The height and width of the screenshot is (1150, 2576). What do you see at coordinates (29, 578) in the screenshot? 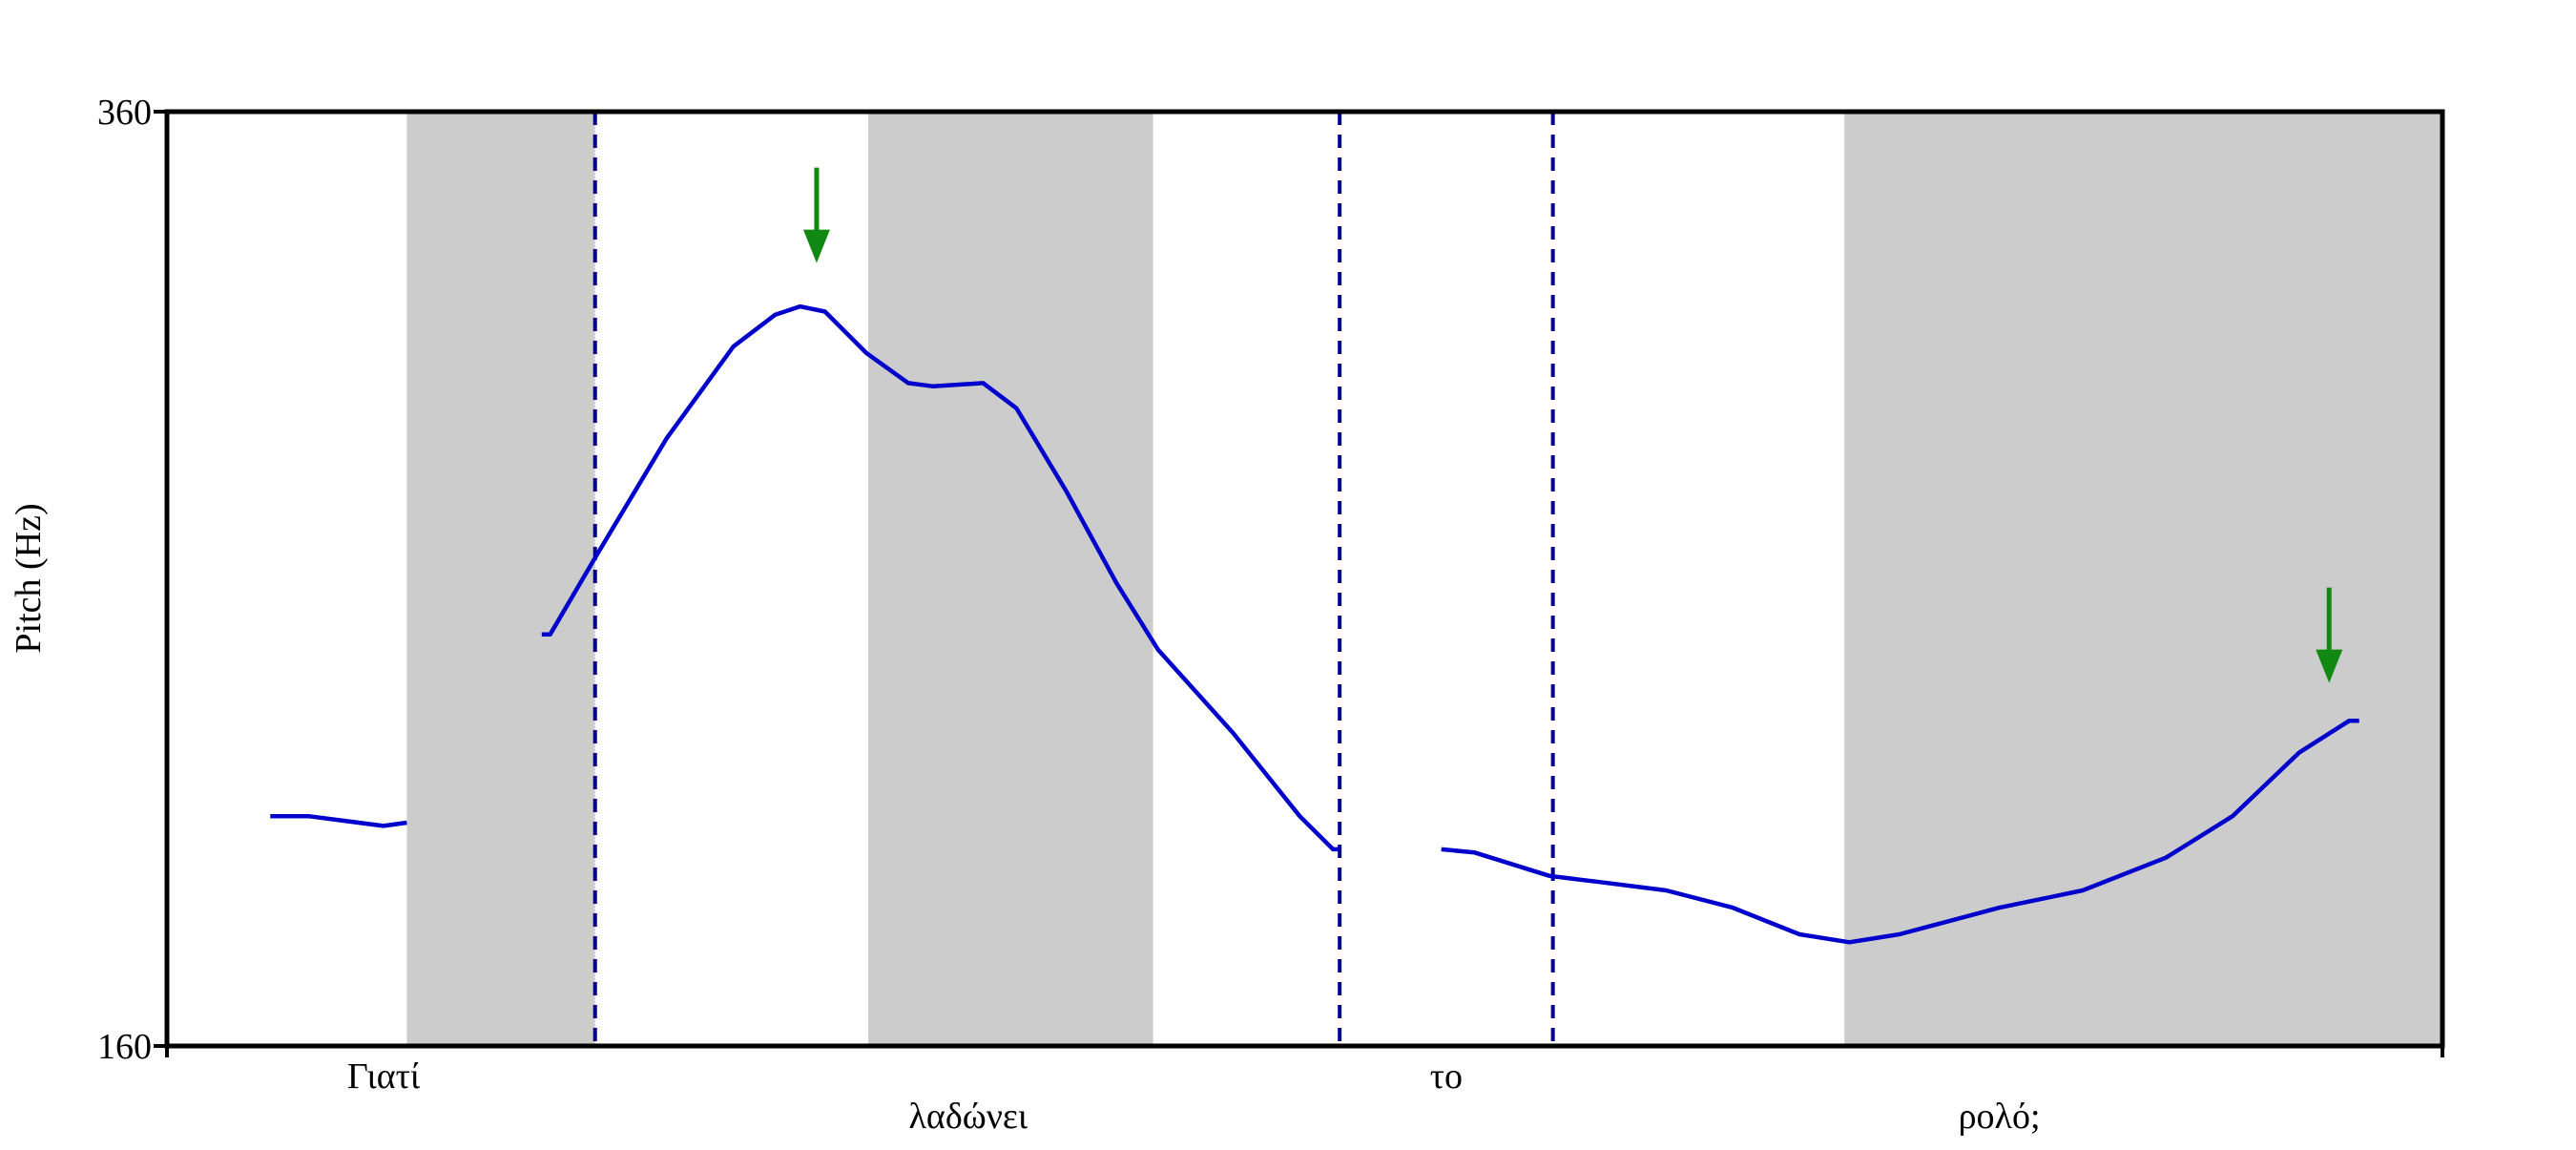
I see `y-axis-label: Pitch (Hz)` at bounding box center [29, 578].